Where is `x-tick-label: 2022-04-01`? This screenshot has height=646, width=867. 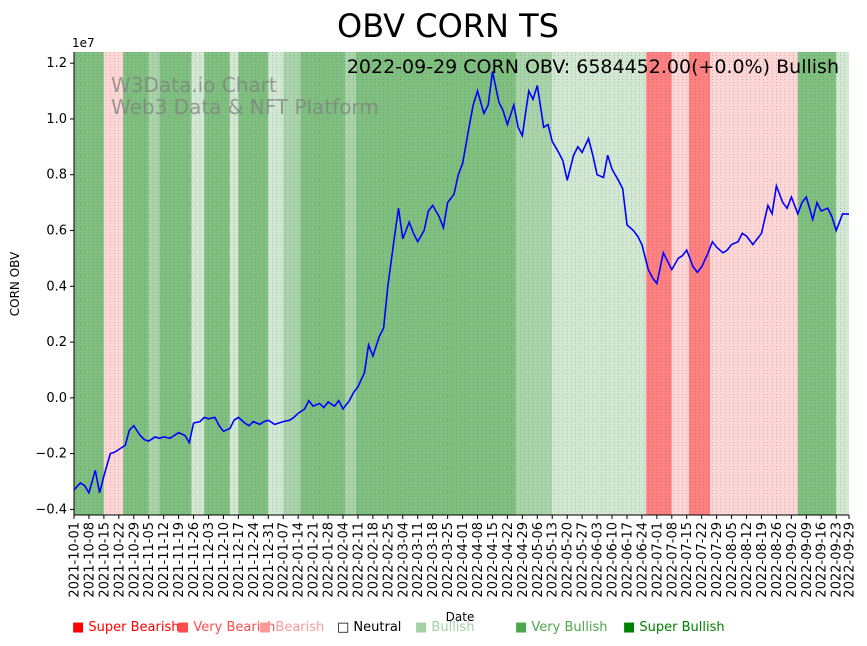
x-tick-label: 2022-04-01 is located at coordinates (463, 560).